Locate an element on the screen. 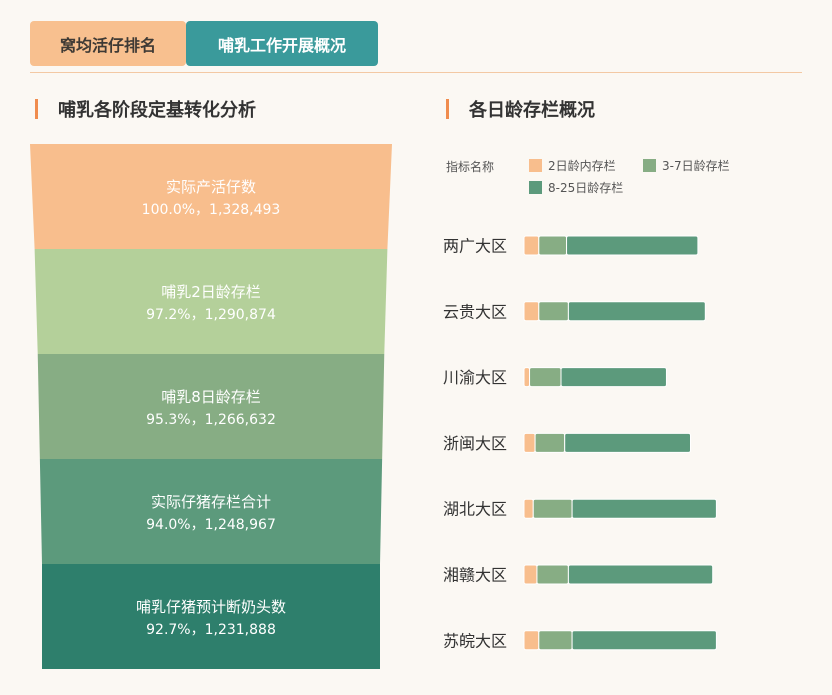  funnel-stage-name: 实际产活仔数 is located at coordinates (211, 187).